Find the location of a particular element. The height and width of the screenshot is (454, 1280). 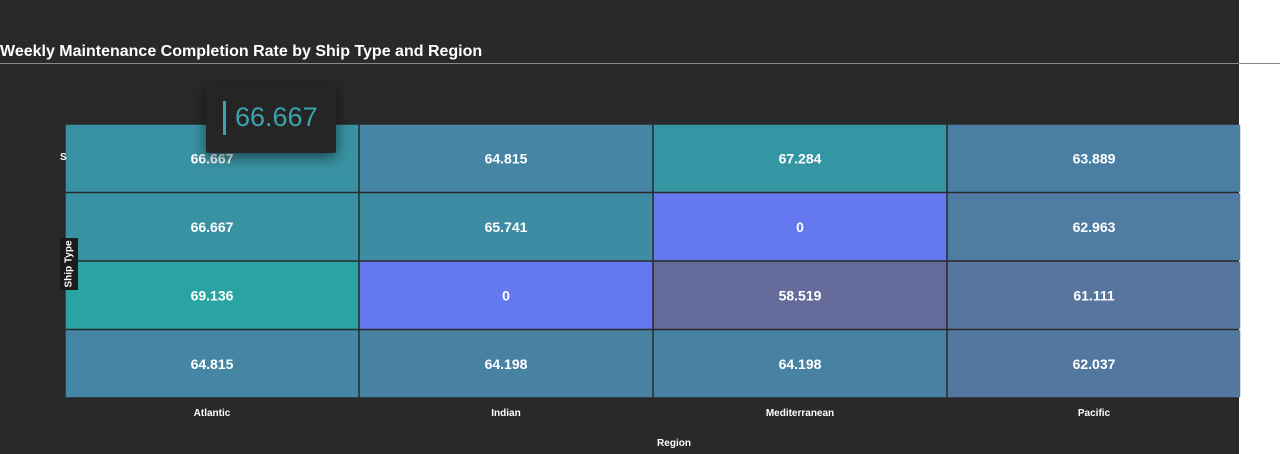

x-tick-label: Atlantic is located at coordinates (212, 413).